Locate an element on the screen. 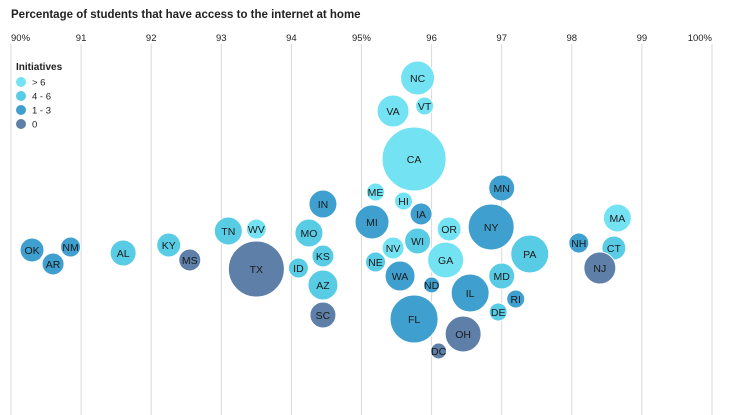 This screenshot has width=729, height=415. bubble-fl: FL is located at coordinates (414, 319).